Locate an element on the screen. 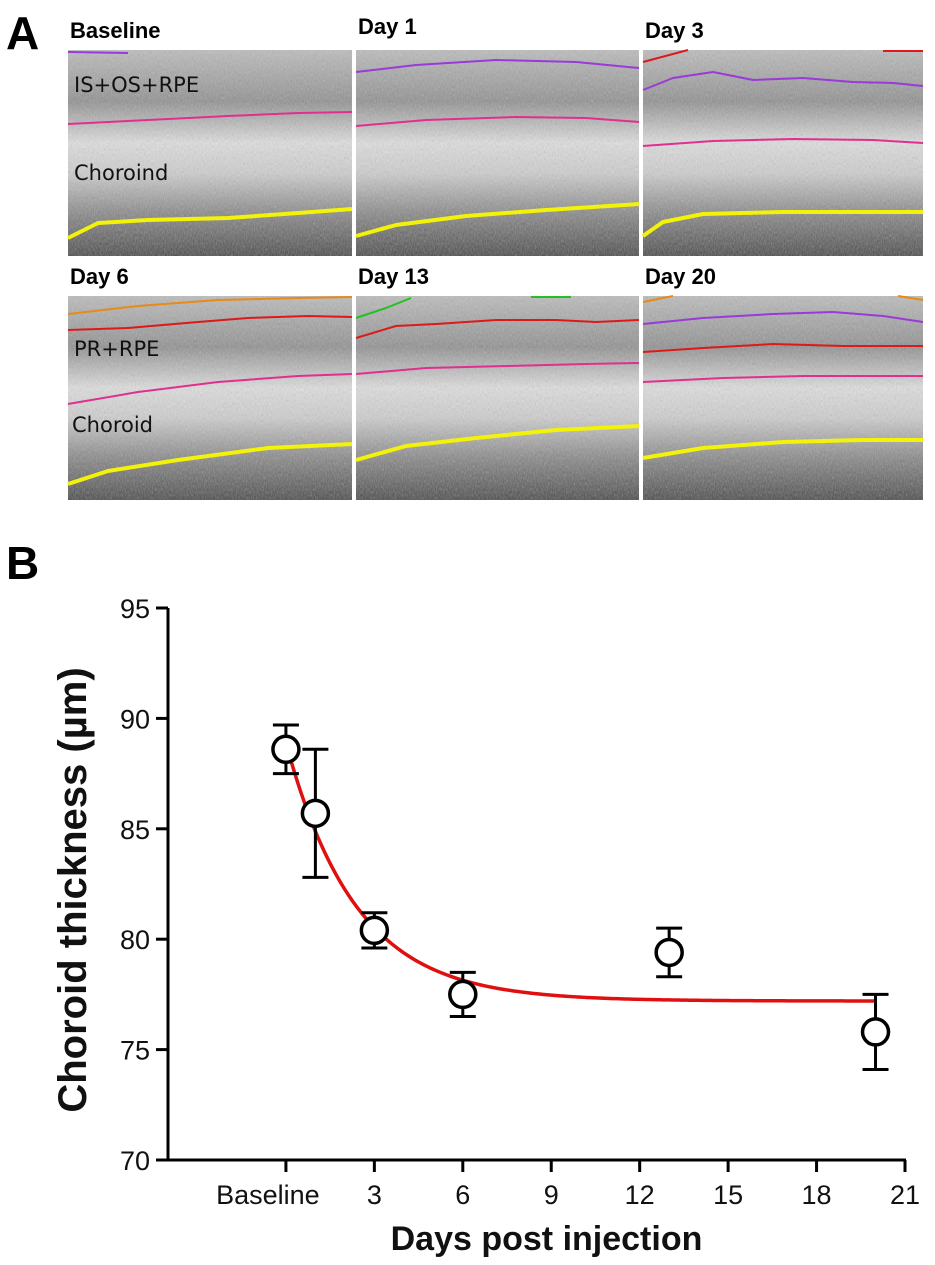 This screenshot has height=1265, width=935. oct-panel: Day 20 is located at coordinates (783, 382).